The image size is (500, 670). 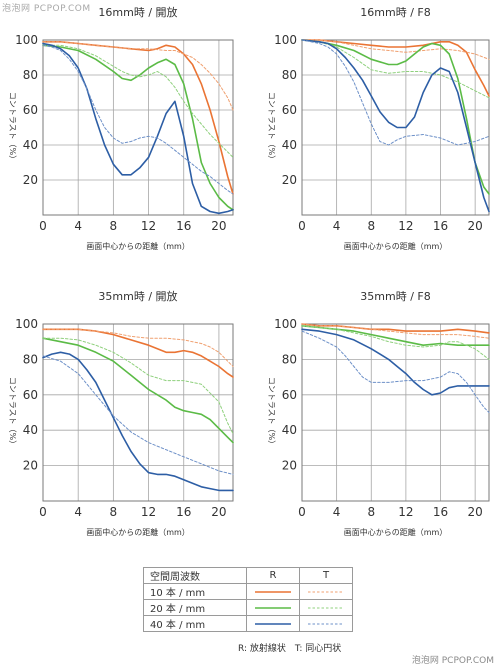 What do you see at coordinates (248, 607) in the screenshot?
I see `legend-row-20: 20 本 / mm` at bounding box center [248, 607].